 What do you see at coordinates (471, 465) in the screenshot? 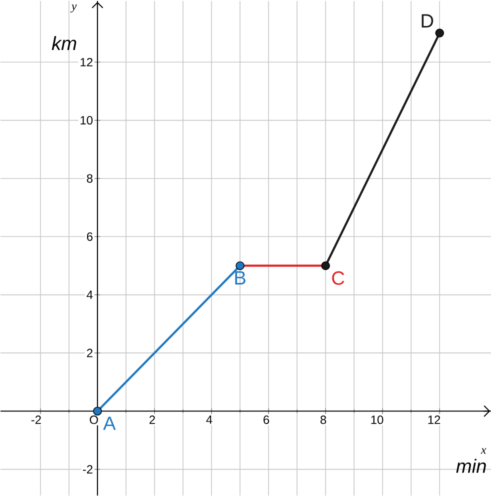
I see `annotation: min` at bounding box center [471, 465].